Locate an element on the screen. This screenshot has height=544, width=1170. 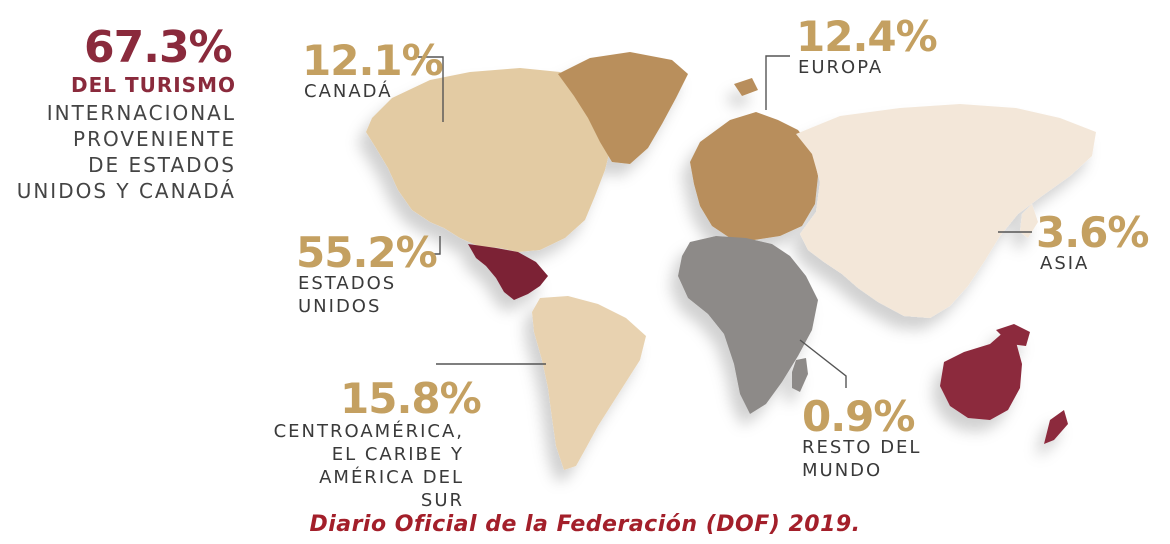
headline-line: UNIDOS Y CANADÁ is located at coordinates (126, 191).